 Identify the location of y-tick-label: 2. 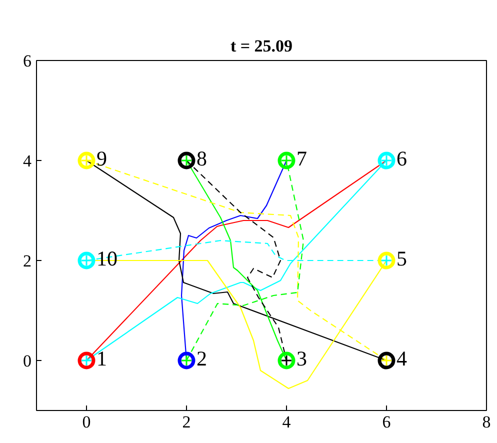
(27, 261).